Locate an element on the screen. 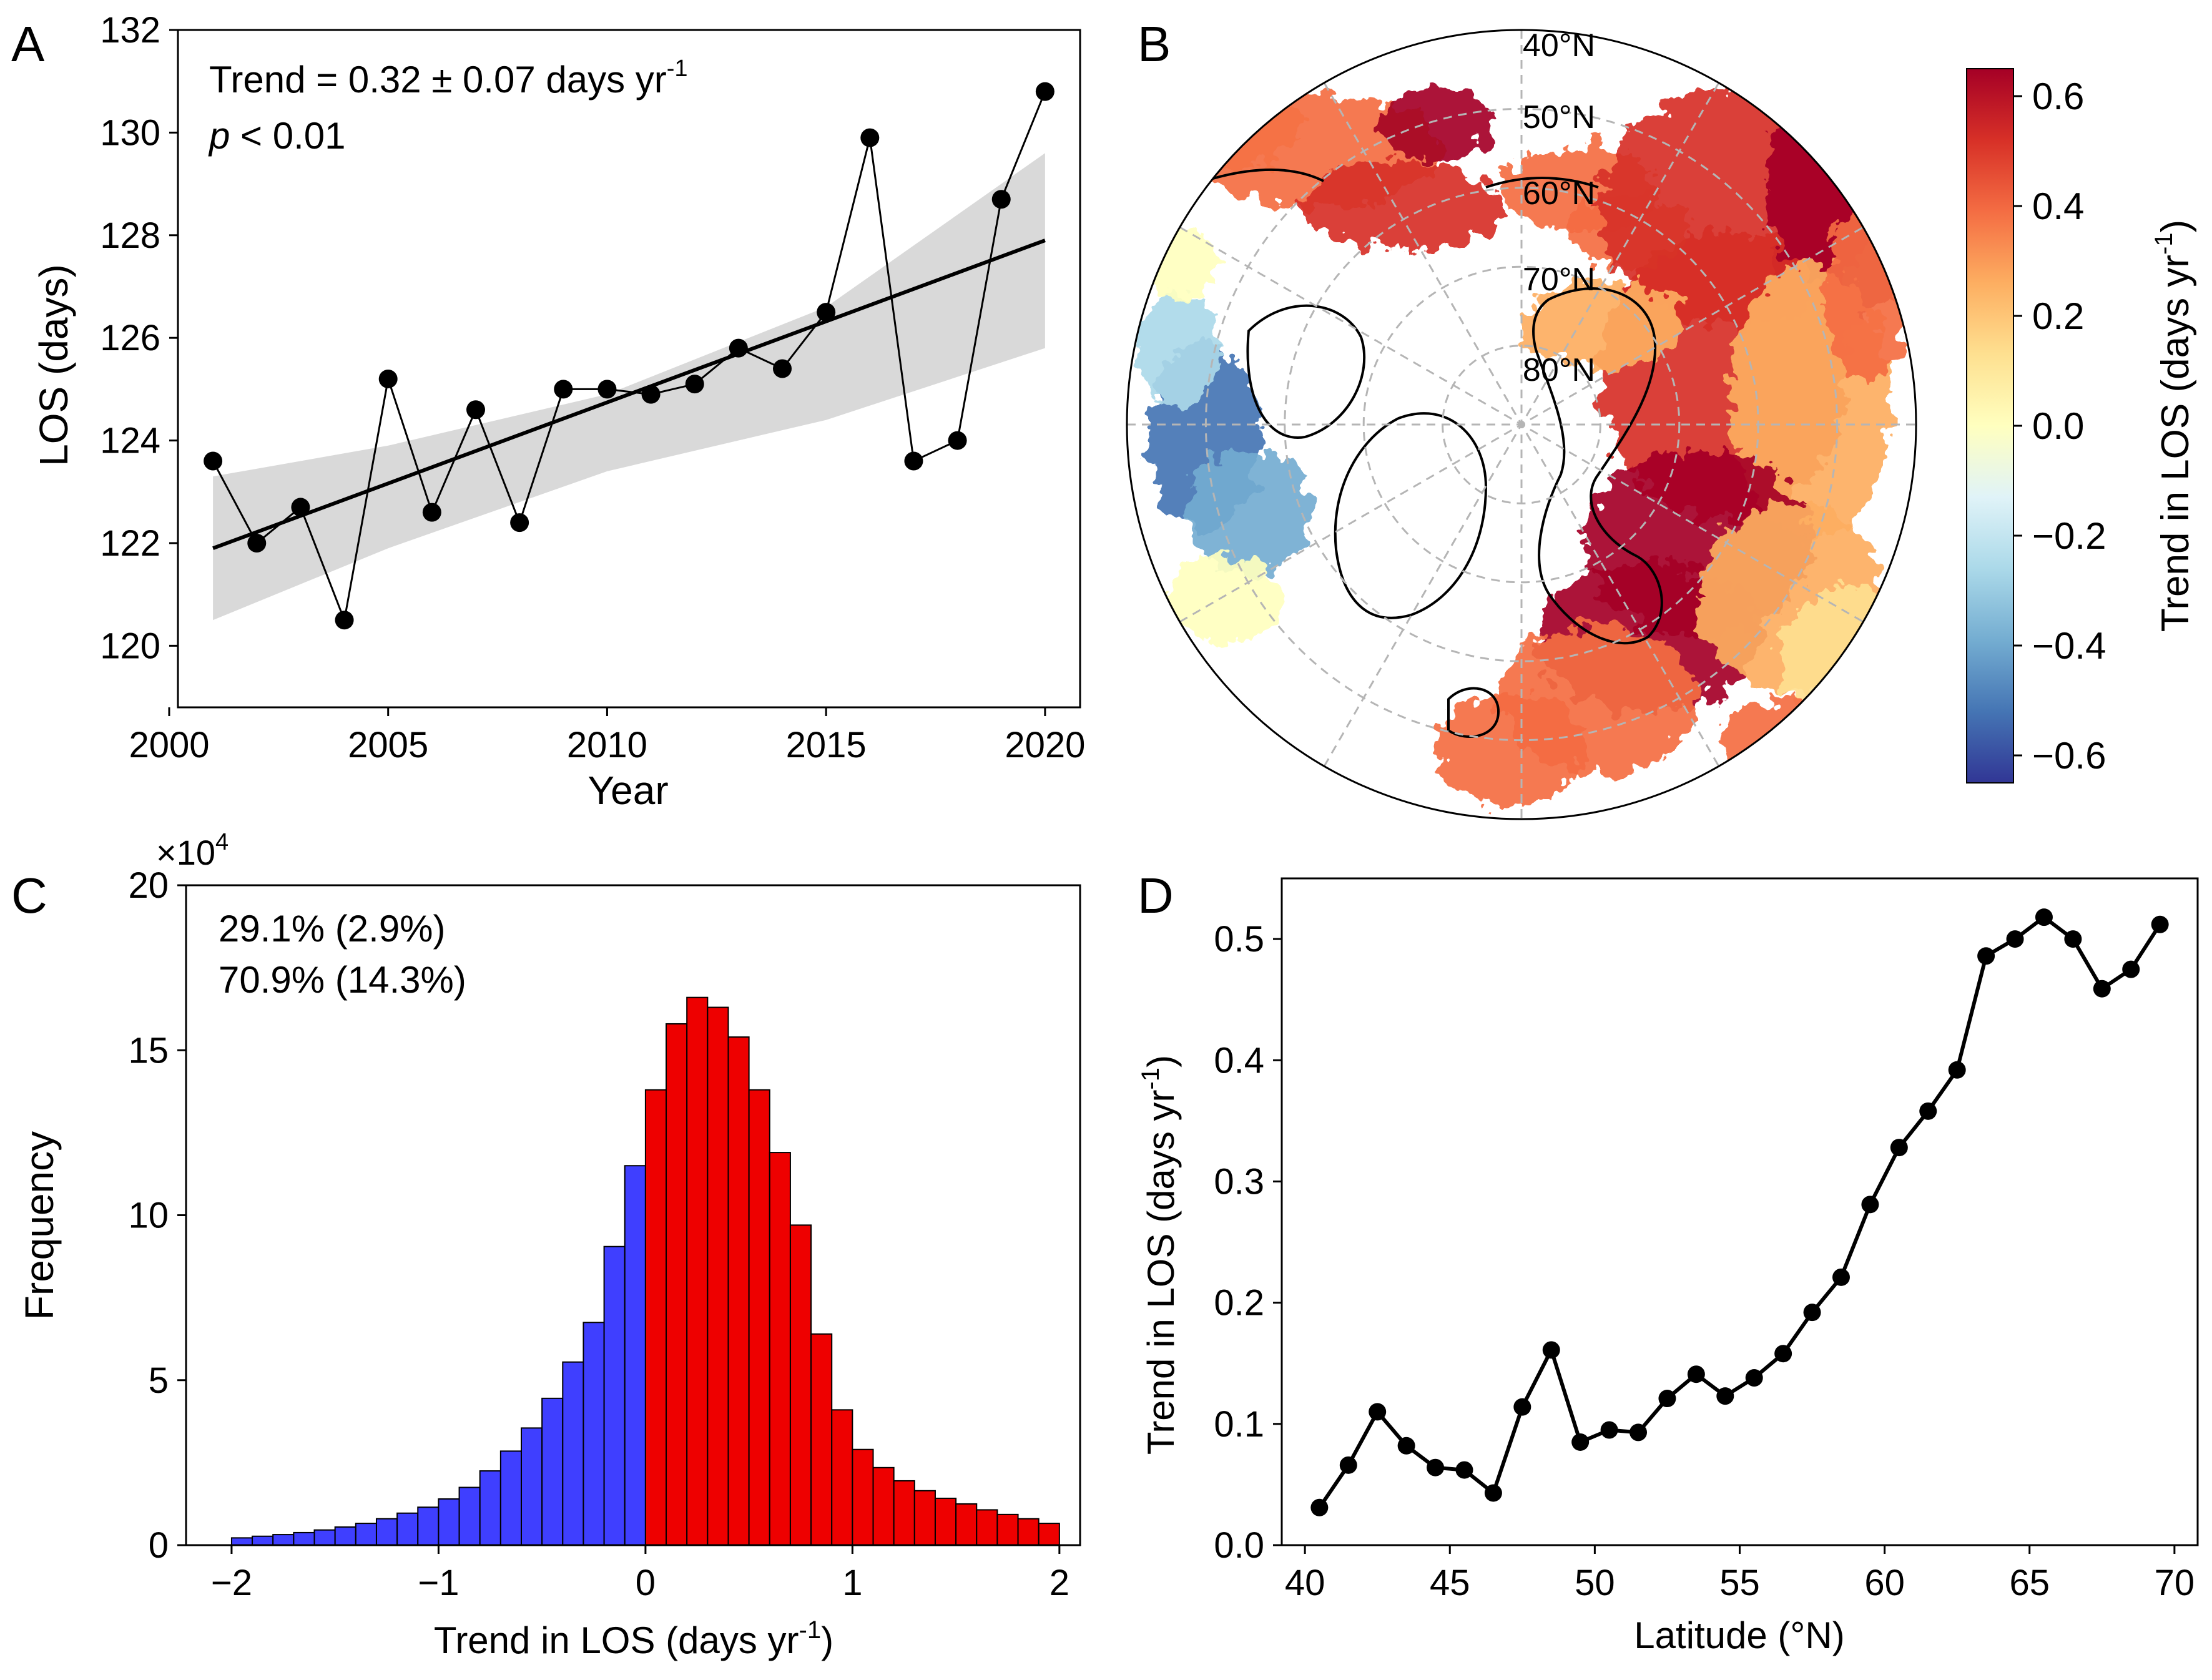  panel-d-y-tick-label: 0.5 is located at coordinates (1239, 939).